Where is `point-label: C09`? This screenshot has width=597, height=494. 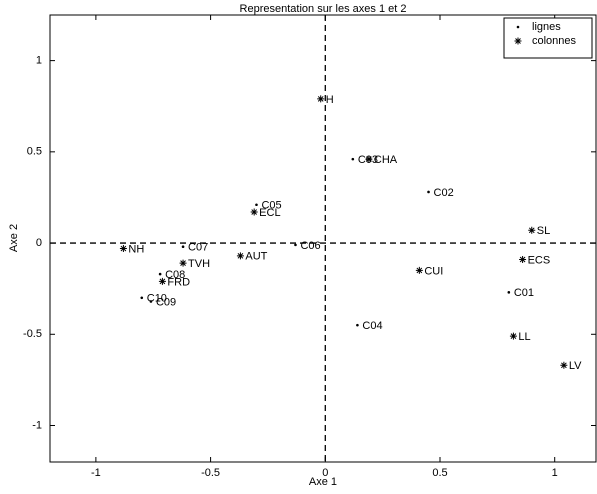 point-label: C09 is located at coordinates (166, 302).